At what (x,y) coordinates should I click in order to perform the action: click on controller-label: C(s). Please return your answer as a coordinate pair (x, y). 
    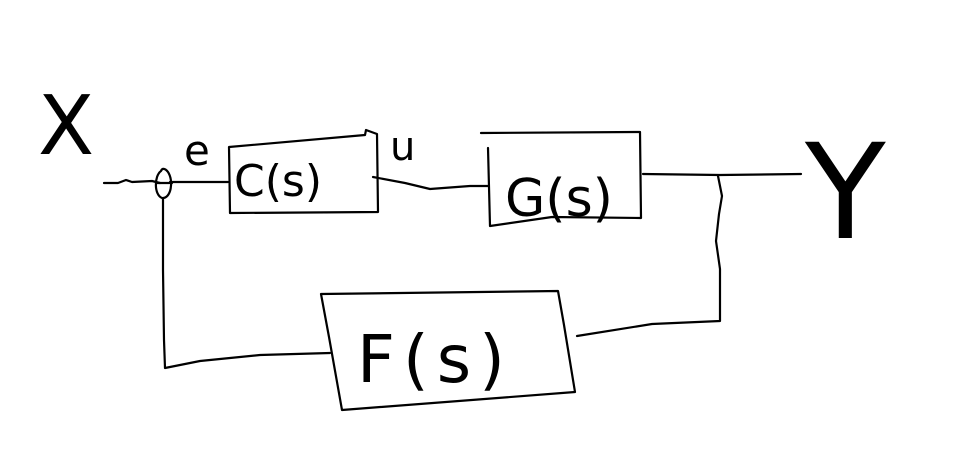
    Looking at the image, I should click on (278, 181).